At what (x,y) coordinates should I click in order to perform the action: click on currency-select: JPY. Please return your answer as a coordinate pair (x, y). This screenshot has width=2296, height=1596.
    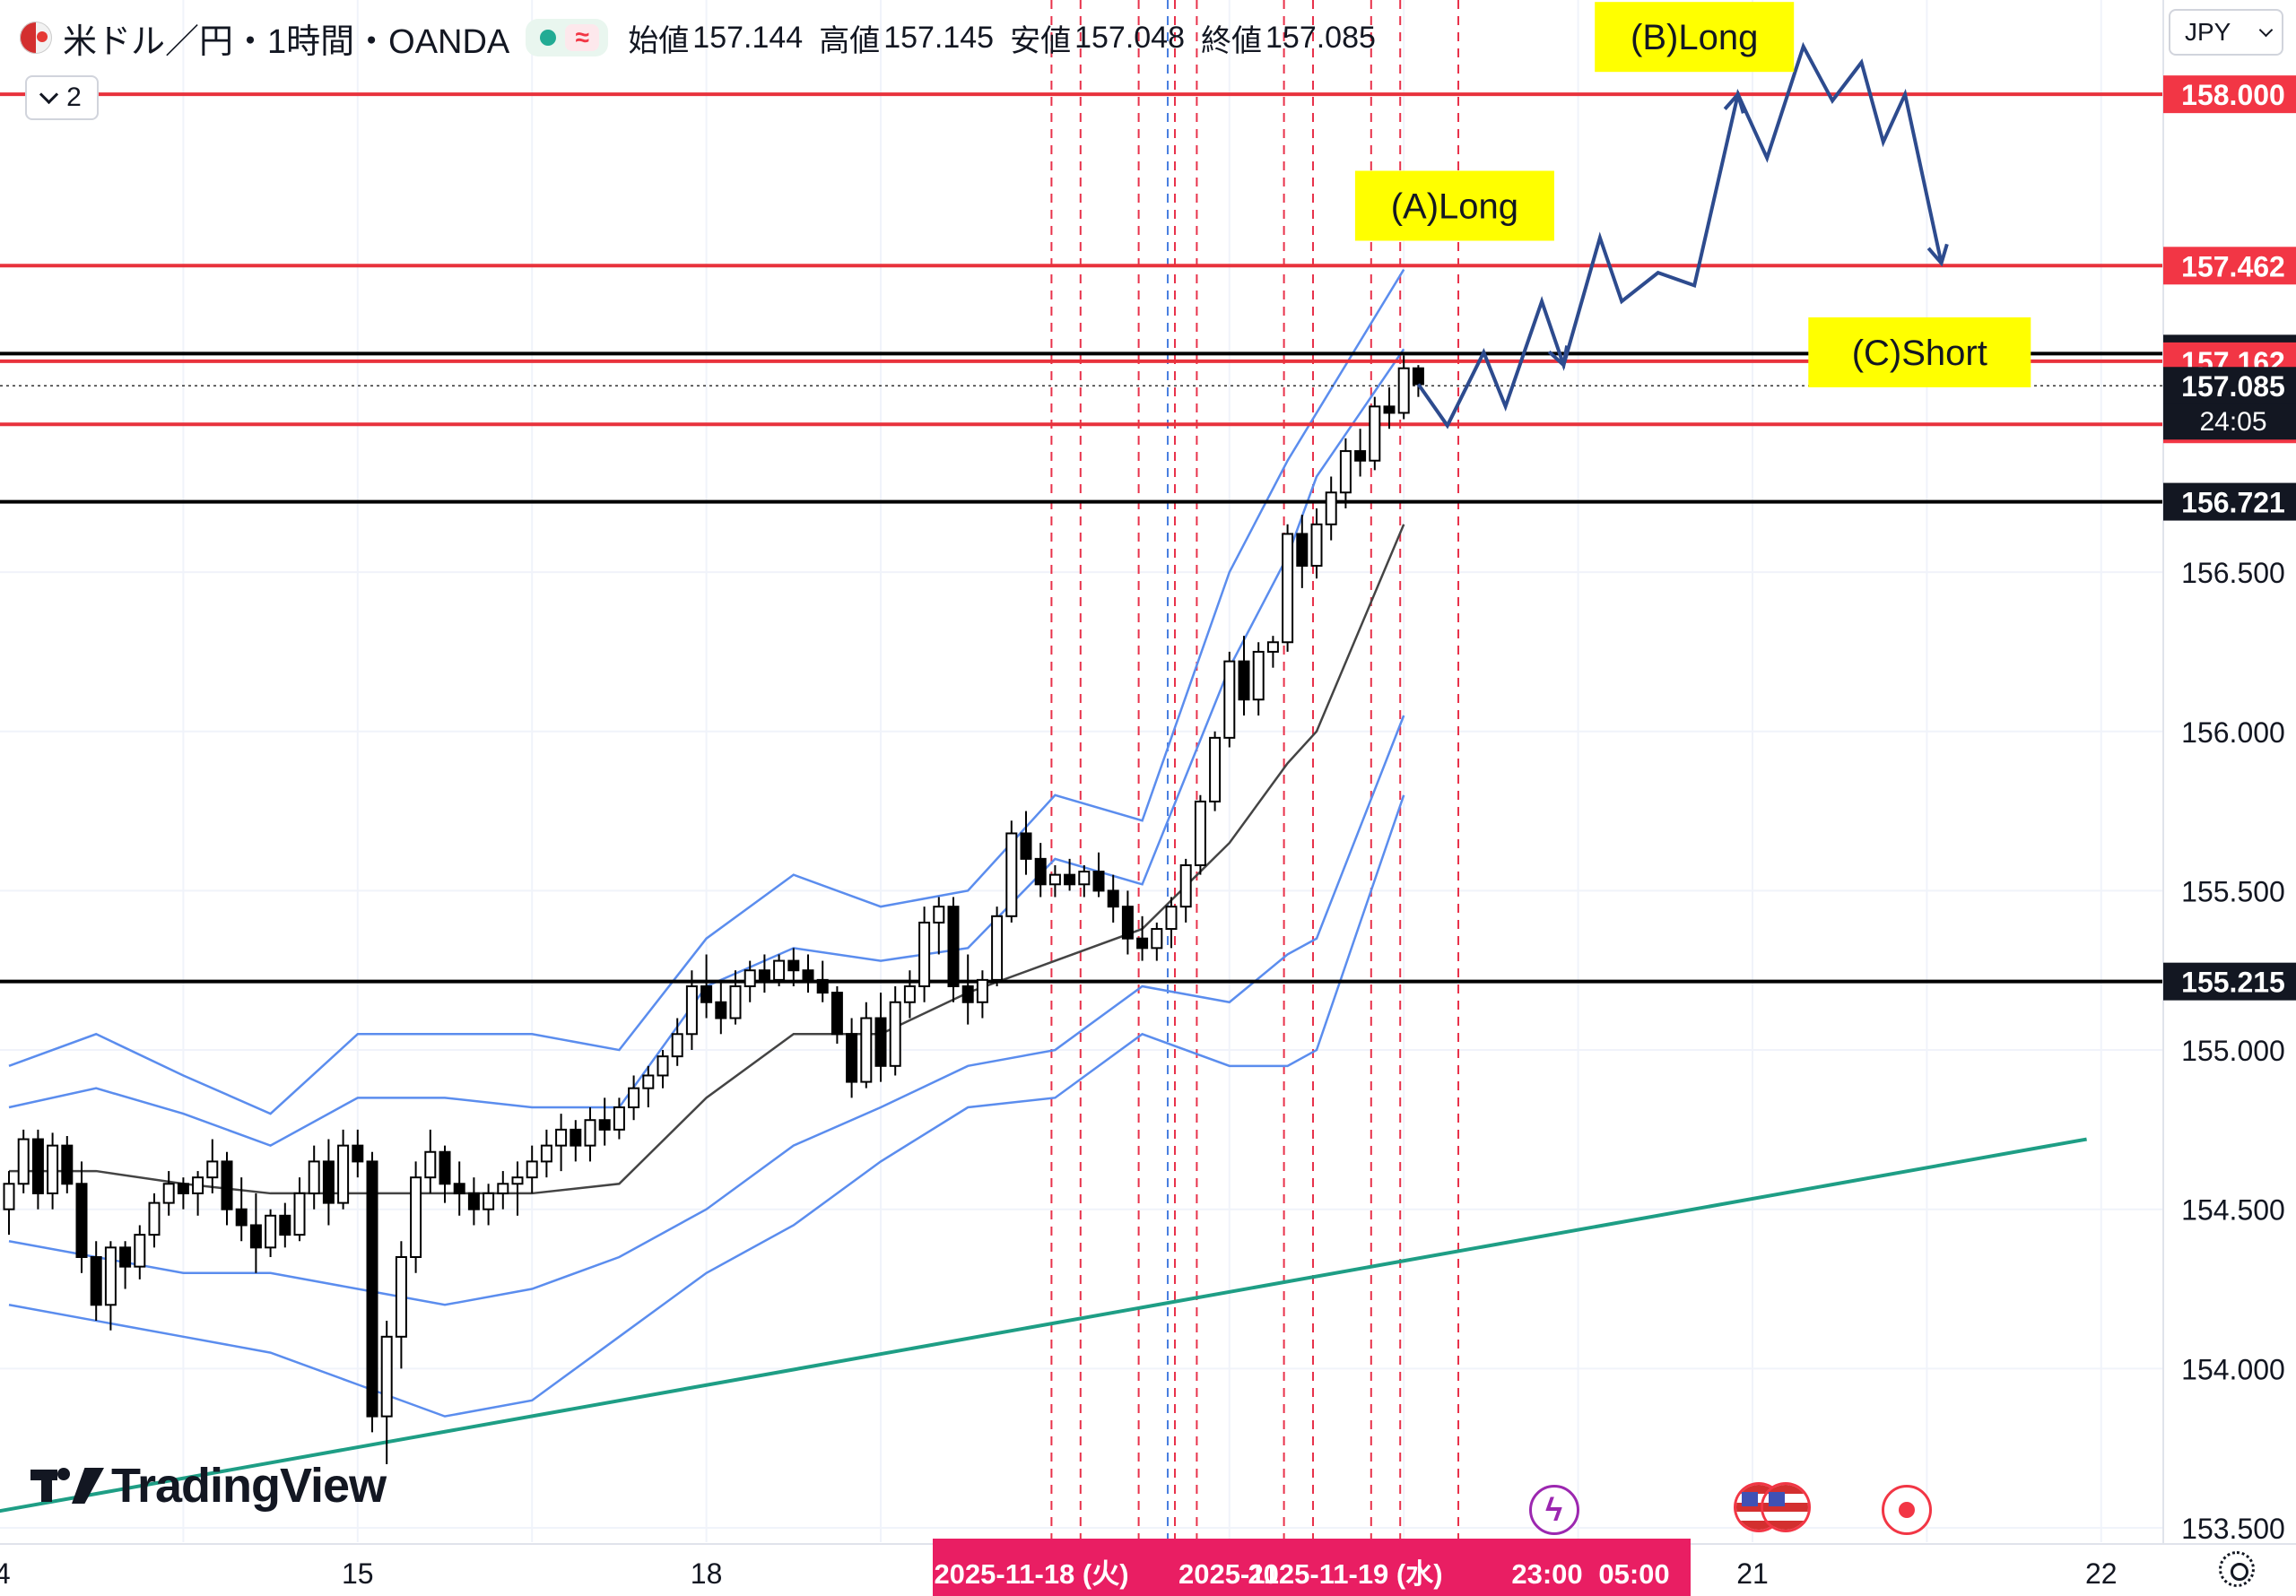
    Looking at the image, I should click on (2226, 32).